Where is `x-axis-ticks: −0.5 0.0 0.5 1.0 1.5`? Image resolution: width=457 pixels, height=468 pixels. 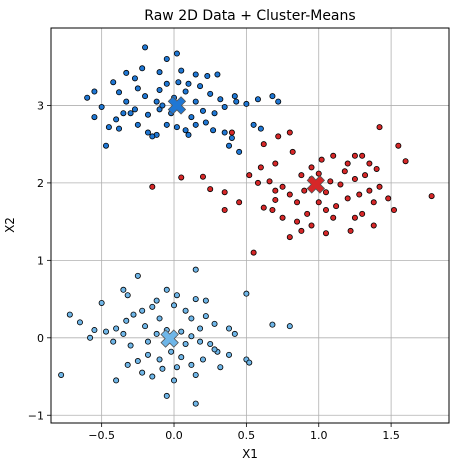
x-axis-ticks: −0.5 0.0 0.5 1.0 1.5 is located at coordinates (244, 432).